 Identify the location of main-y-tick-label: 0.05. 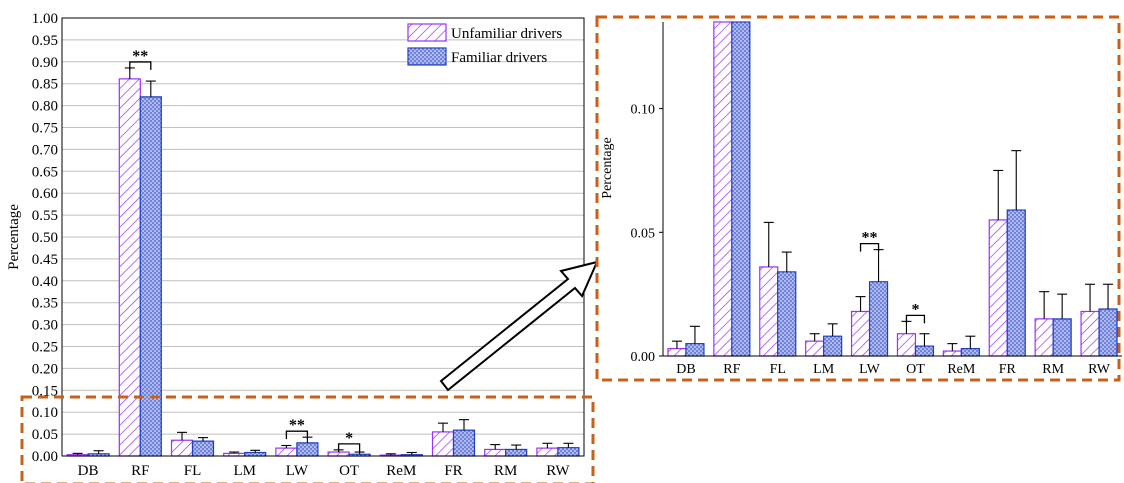
(45, 435).